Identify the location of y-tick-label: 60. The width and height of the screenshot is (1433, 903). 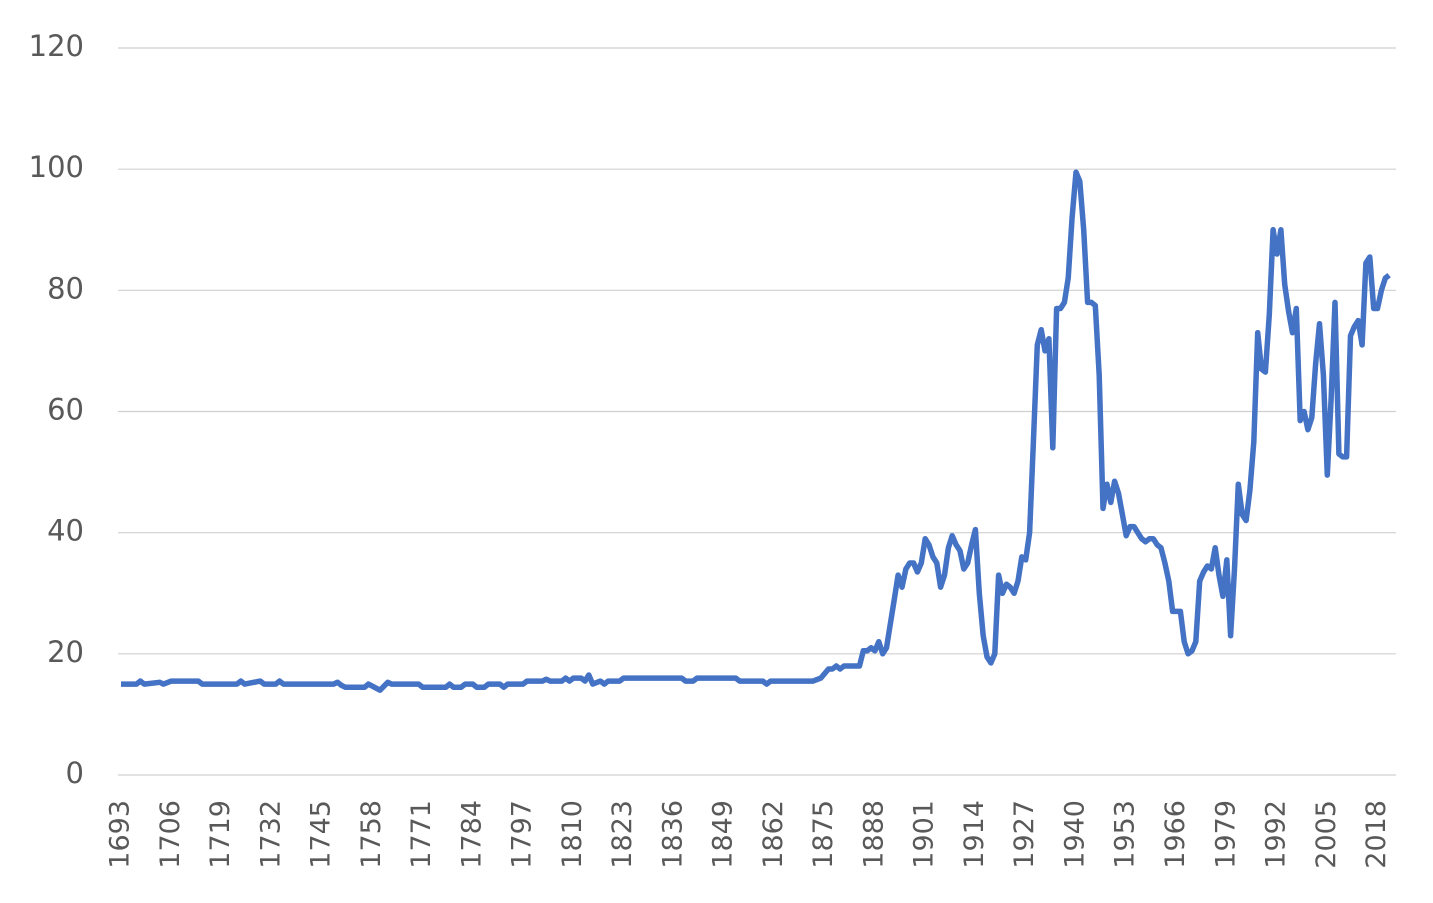
(65, 410).